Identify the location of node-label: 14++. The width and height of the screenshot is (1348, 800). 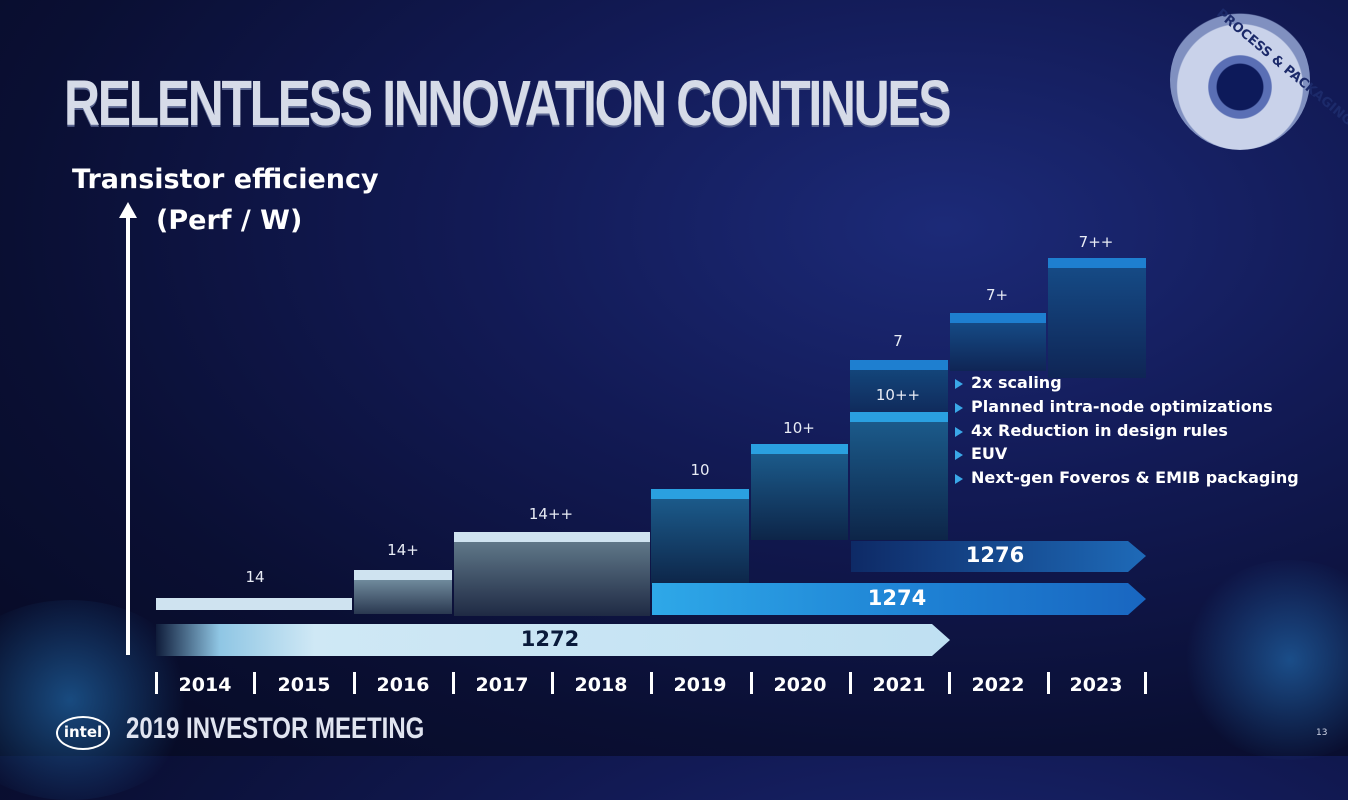
(551, 514).